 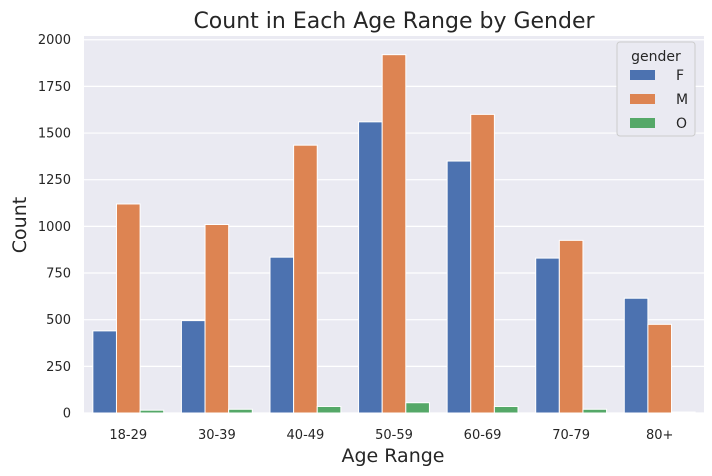 What do you see at coordinates (483, 435) in the screenshot?
I see `x-tick-label: 60-69` at bounding box center [483, 435].